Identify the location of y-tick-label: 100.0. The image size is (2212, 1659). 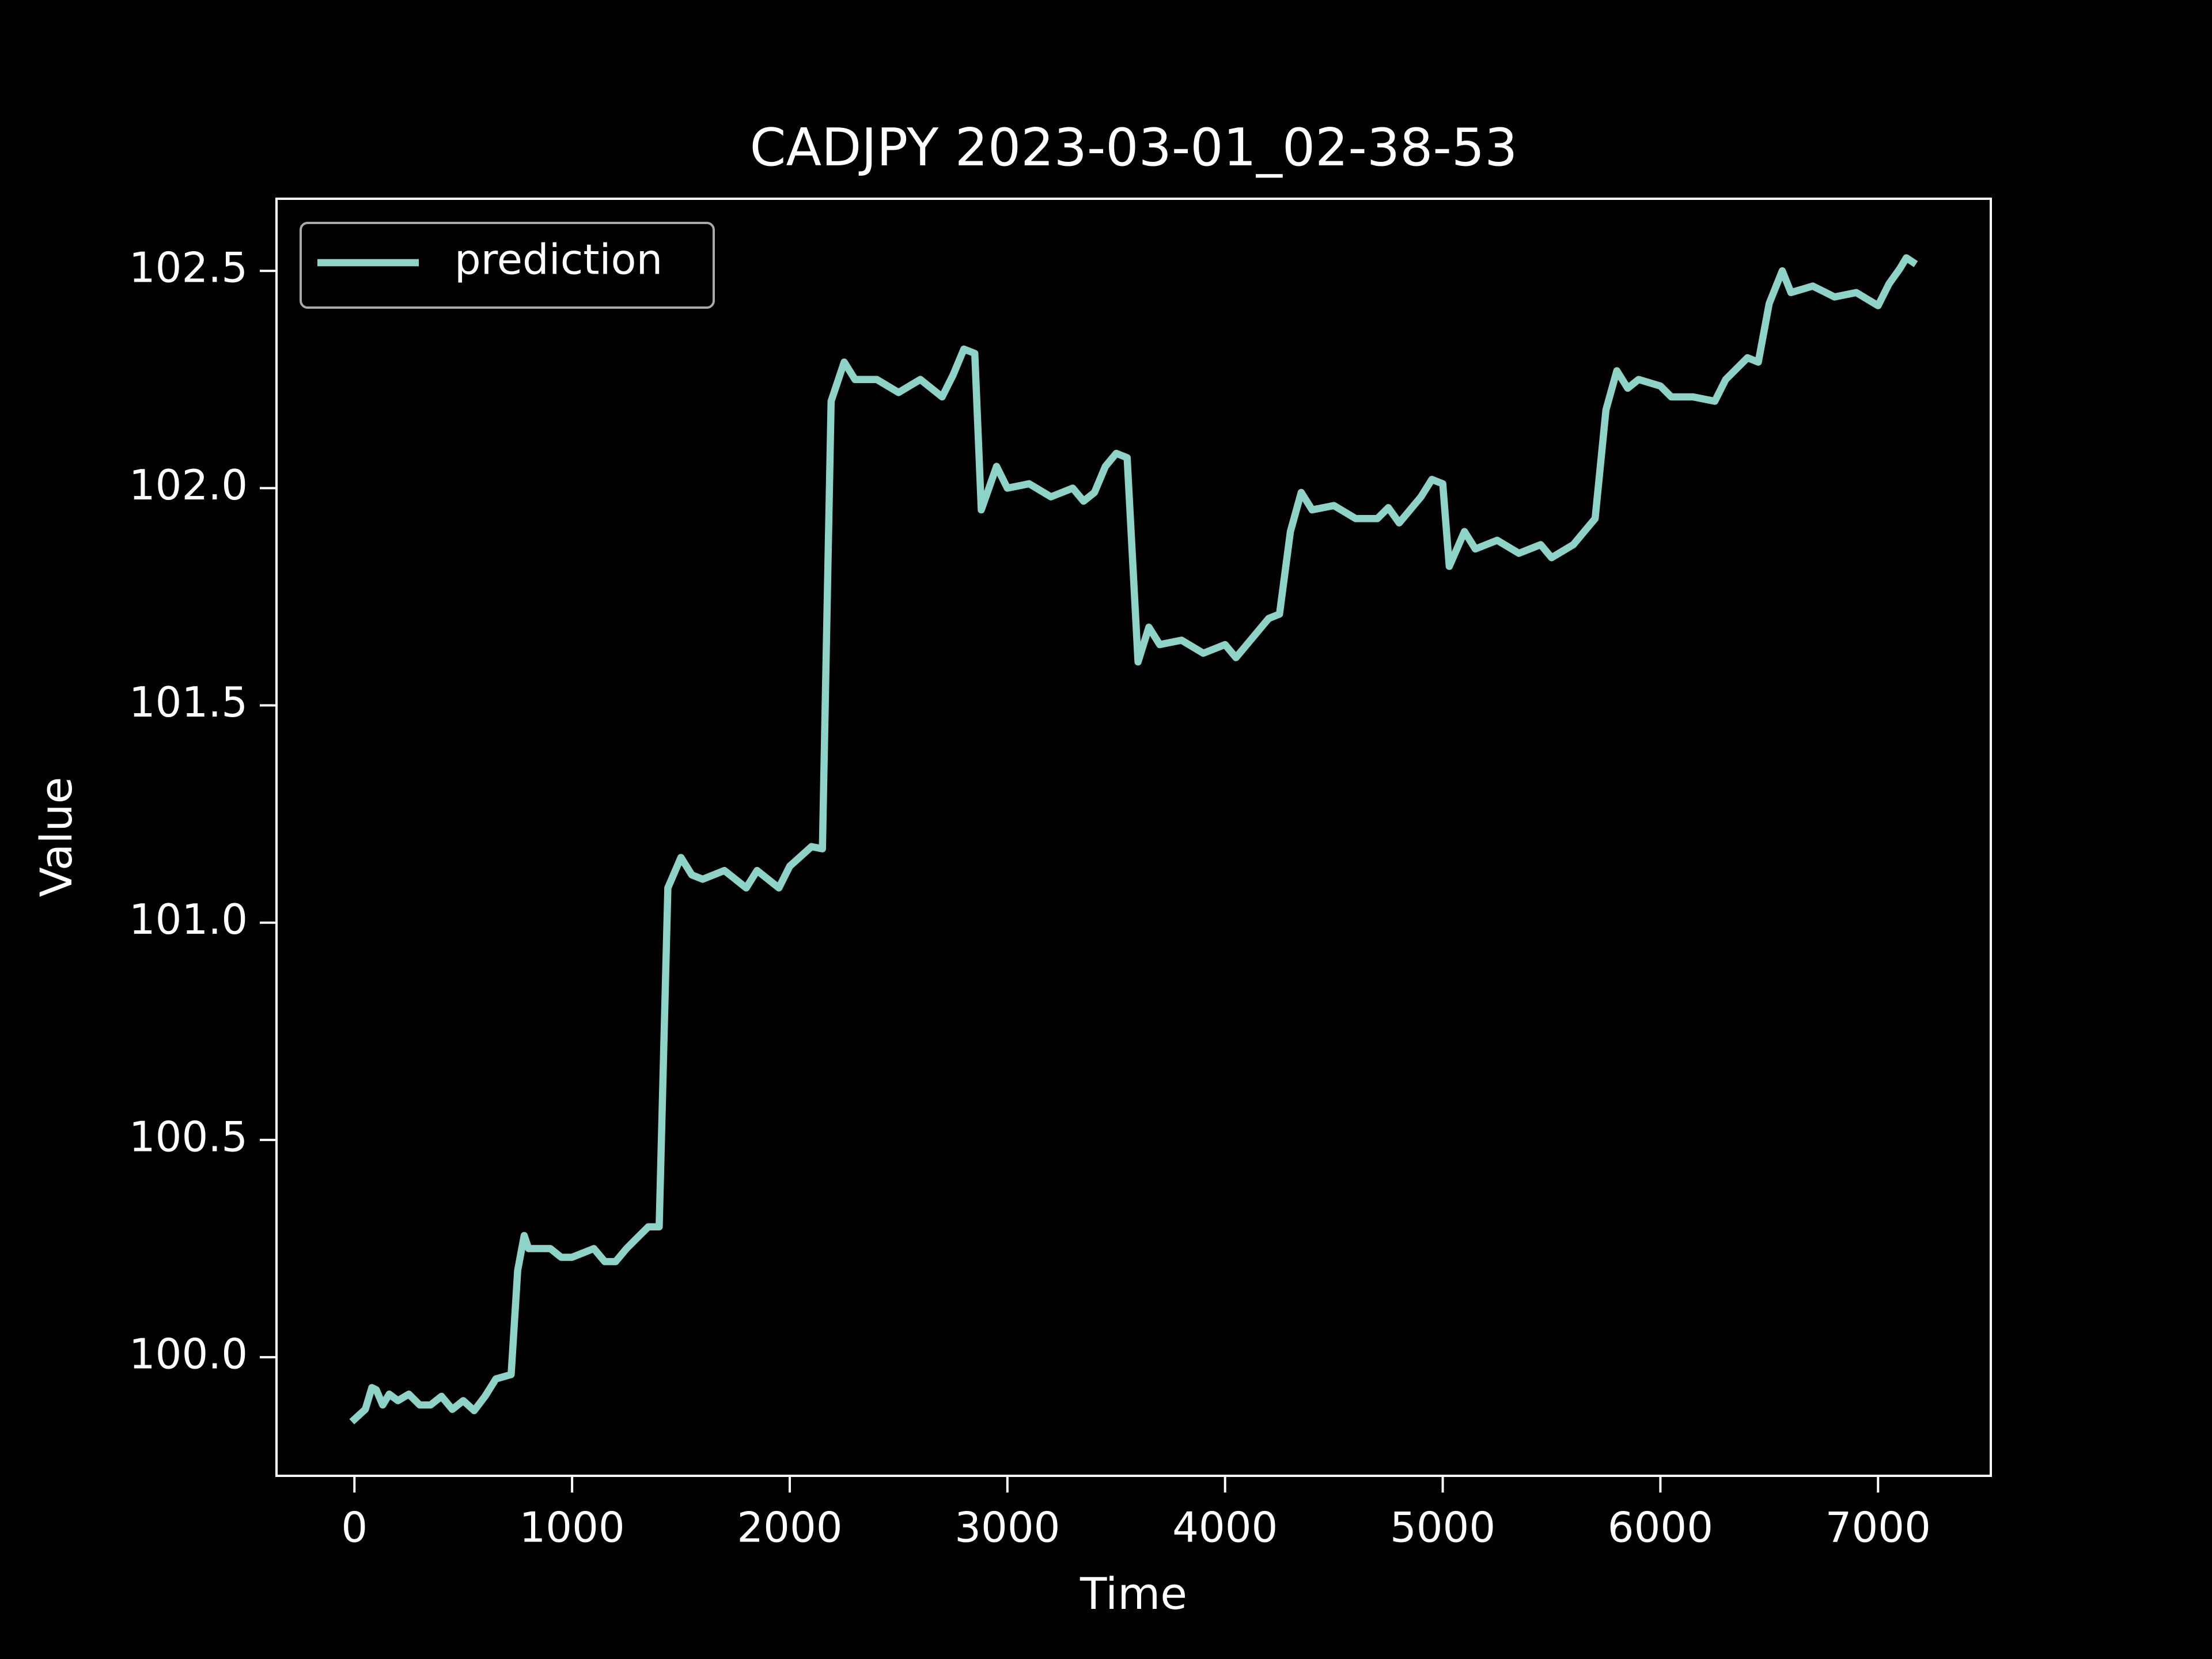
(188, 1354).